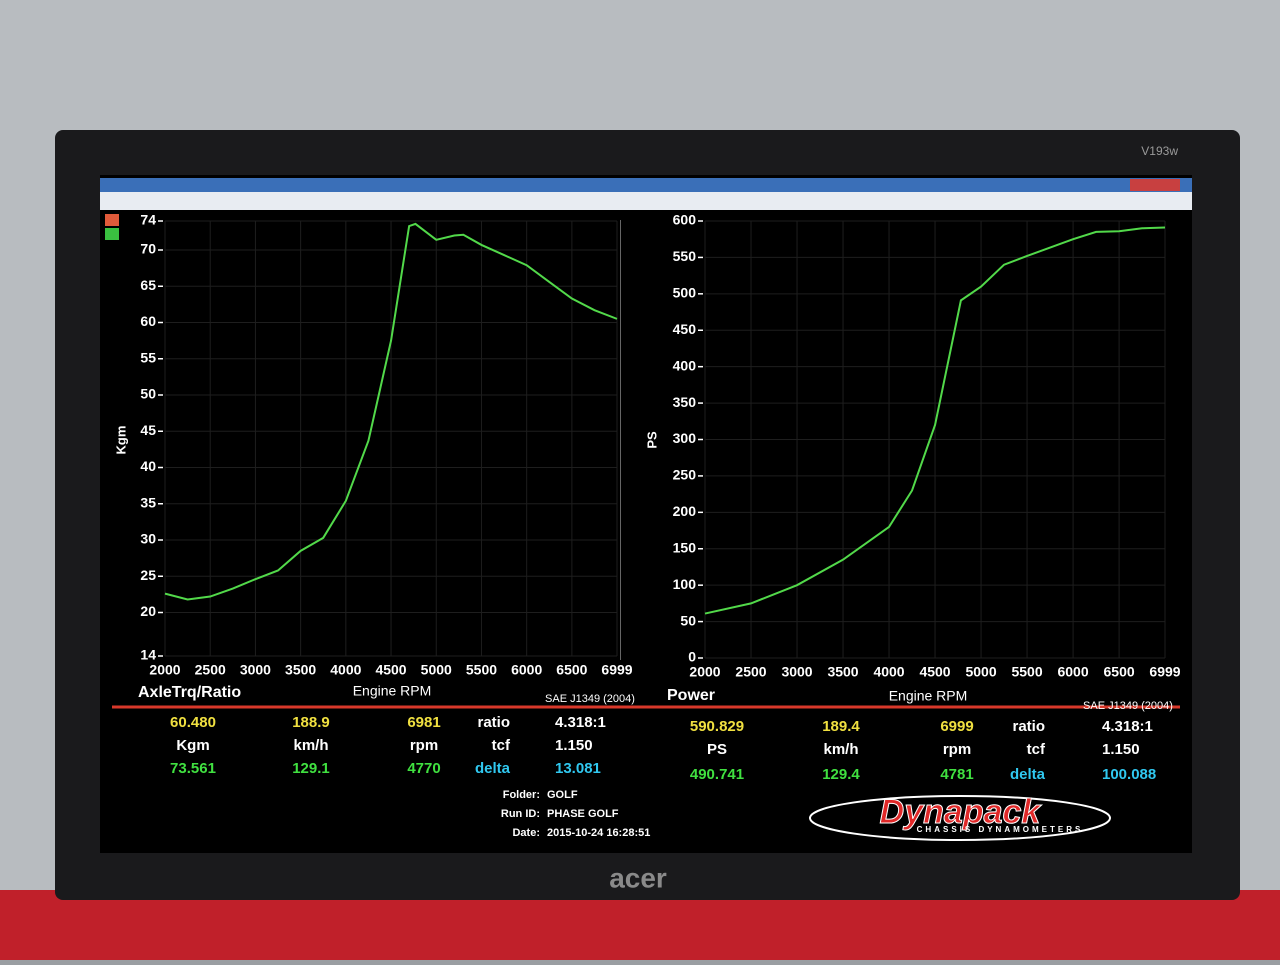 This screenshot has width=1280, height=965. Describe the element at coordinates (692, 657) in the screenshot. I see `y-tick-label: 0` at that location.